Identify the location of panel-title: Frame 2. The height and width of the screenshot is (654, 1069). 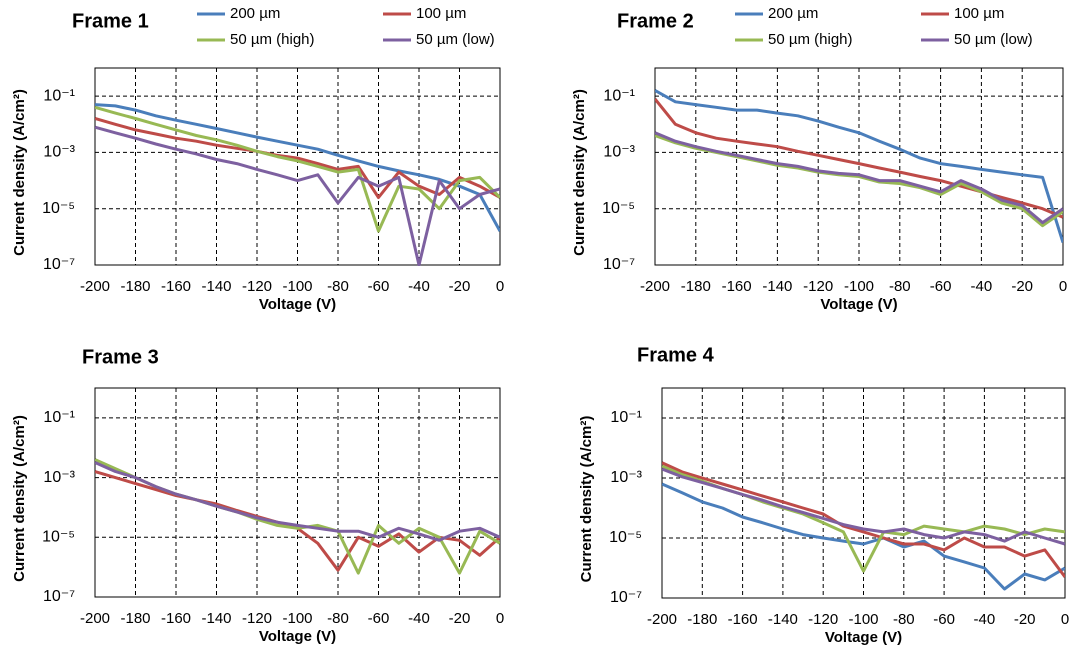
(655, 21).